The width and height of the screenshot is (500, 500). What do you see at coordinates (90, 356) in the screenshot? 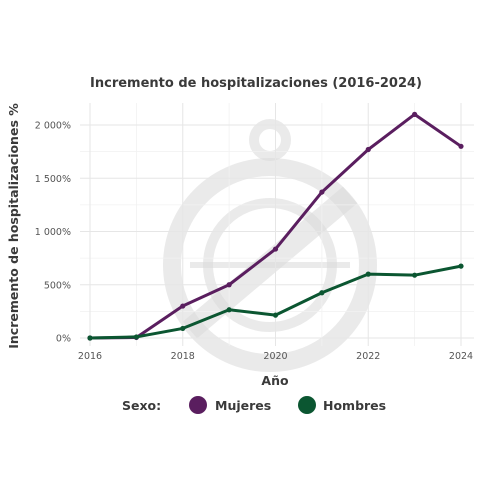
I see `x-tick-label: 2016` at bounding box center [90, 356].